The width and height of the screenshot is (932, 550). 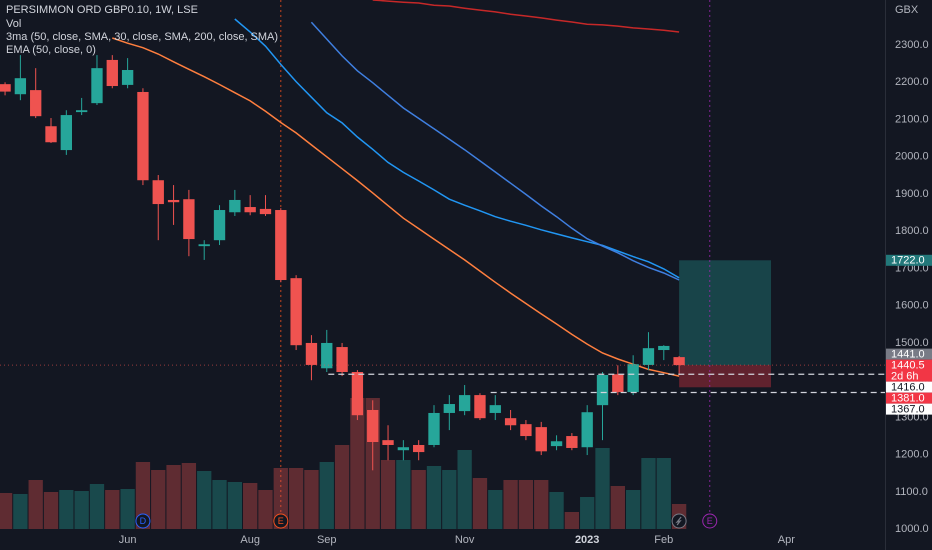 I want to click on event-label: D, so click(x=143, y=521).